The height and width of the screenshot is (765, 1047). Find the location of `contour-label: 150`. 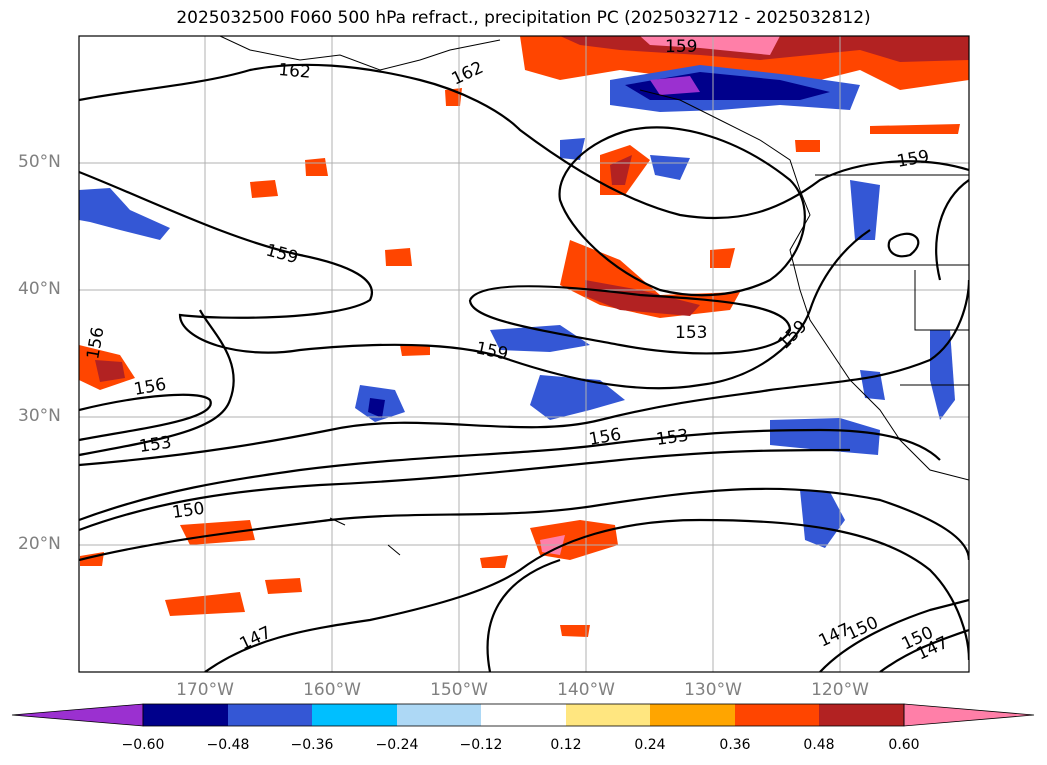

contour-label: 150 is located at coordinates (188, 511).